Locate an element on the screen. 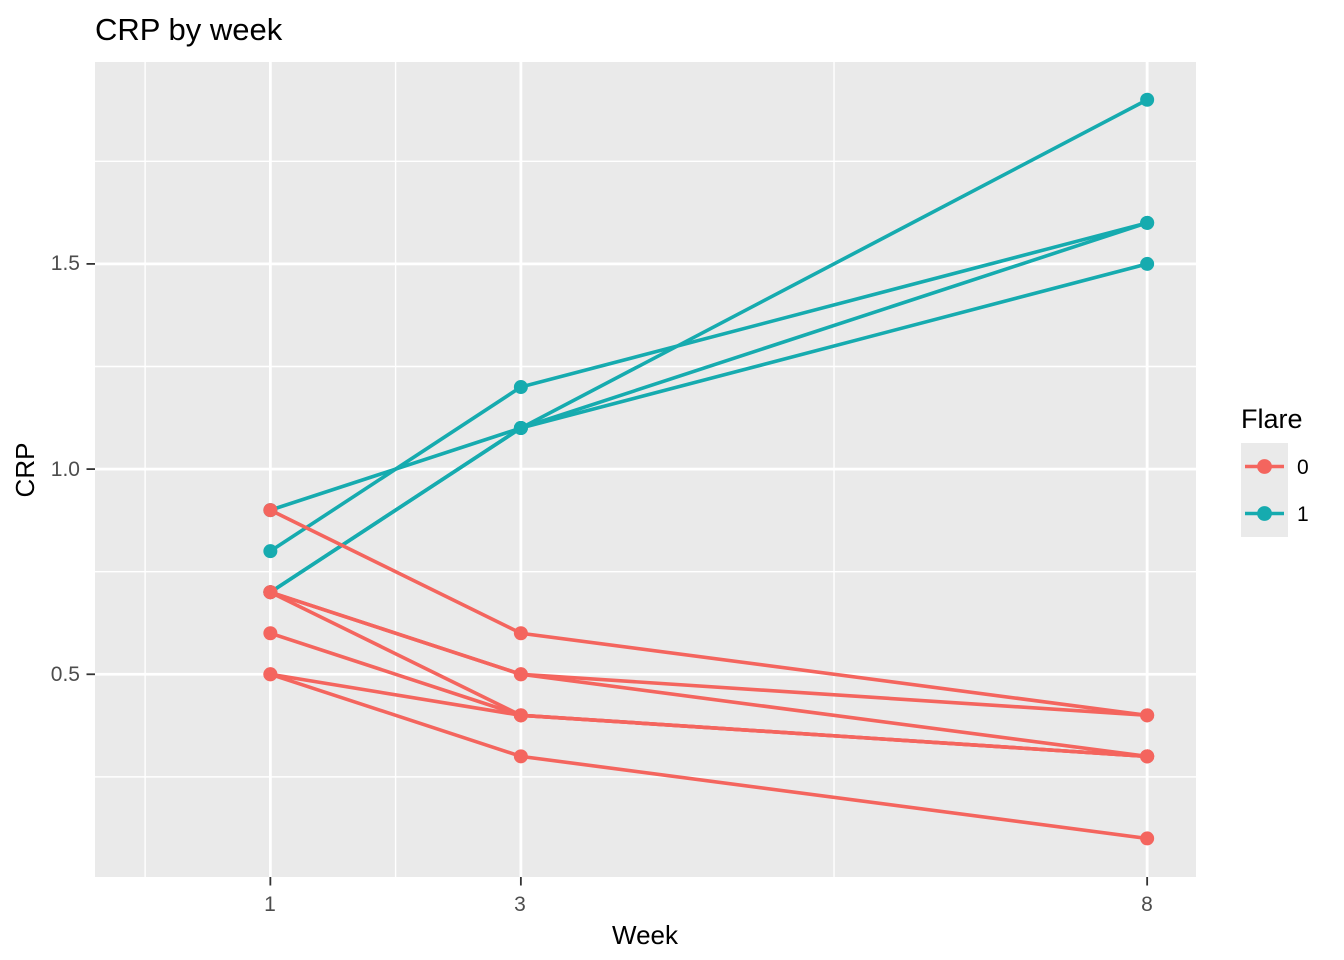  legend-item-flare-0: 0 is located at coordinates (1275, 466).